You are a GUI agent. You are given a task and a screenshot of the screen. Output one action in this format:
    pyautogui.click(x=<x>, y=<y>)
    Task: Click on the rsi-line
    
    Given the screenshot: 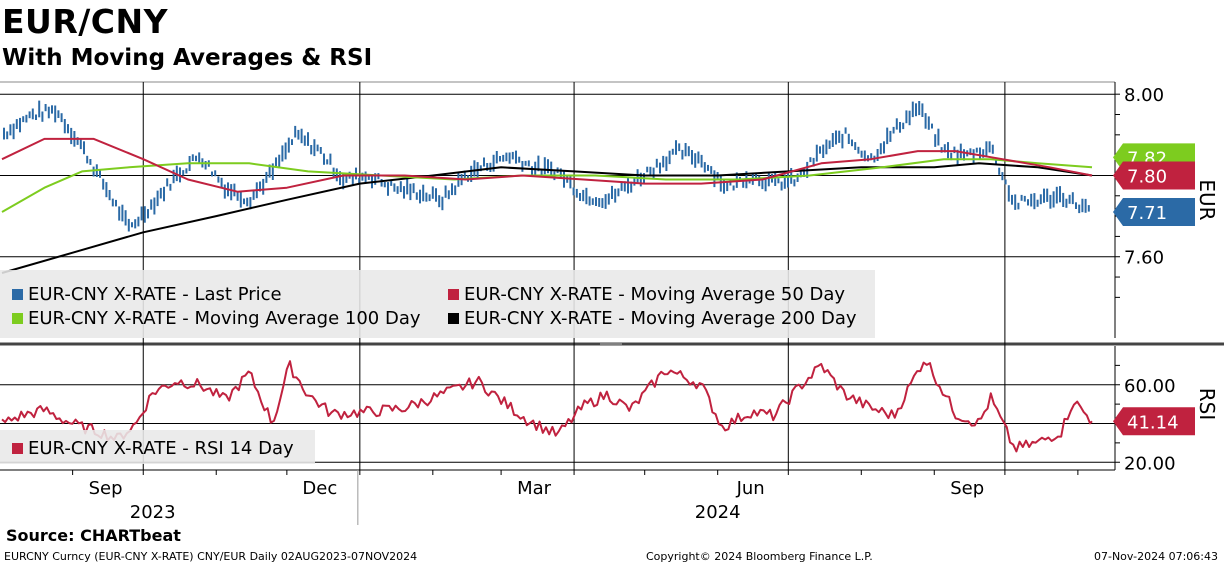 What is the action you would take?
    pyautogui.click(x=547, y=406)
    